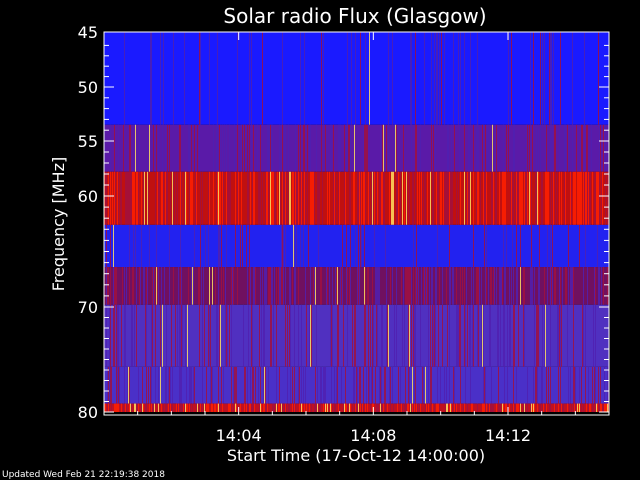 This screenshot has height=480, width=640. What do you see at coordinates (88, 196) in the screenshot?
I see `y-tick-label: 60` at bounding box center [88, 196].